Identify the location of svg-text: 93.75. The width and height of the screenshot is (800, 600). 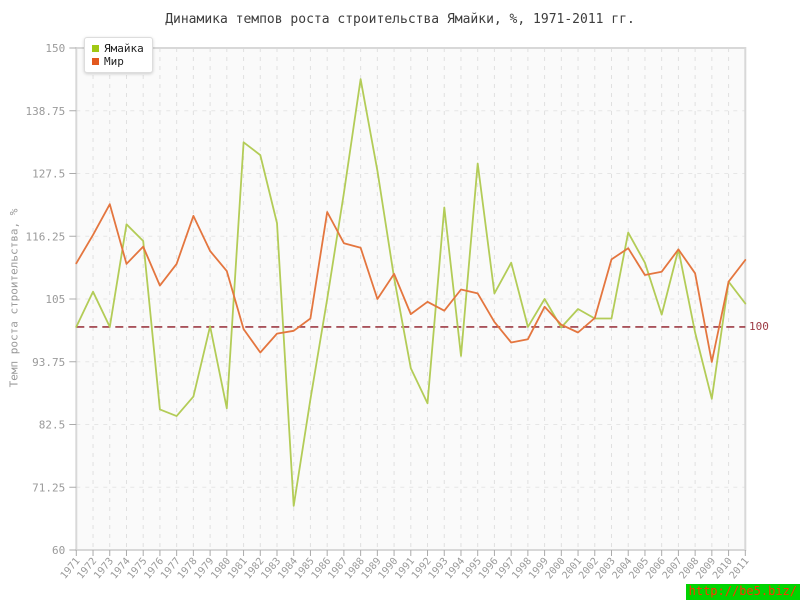
(48, 362).